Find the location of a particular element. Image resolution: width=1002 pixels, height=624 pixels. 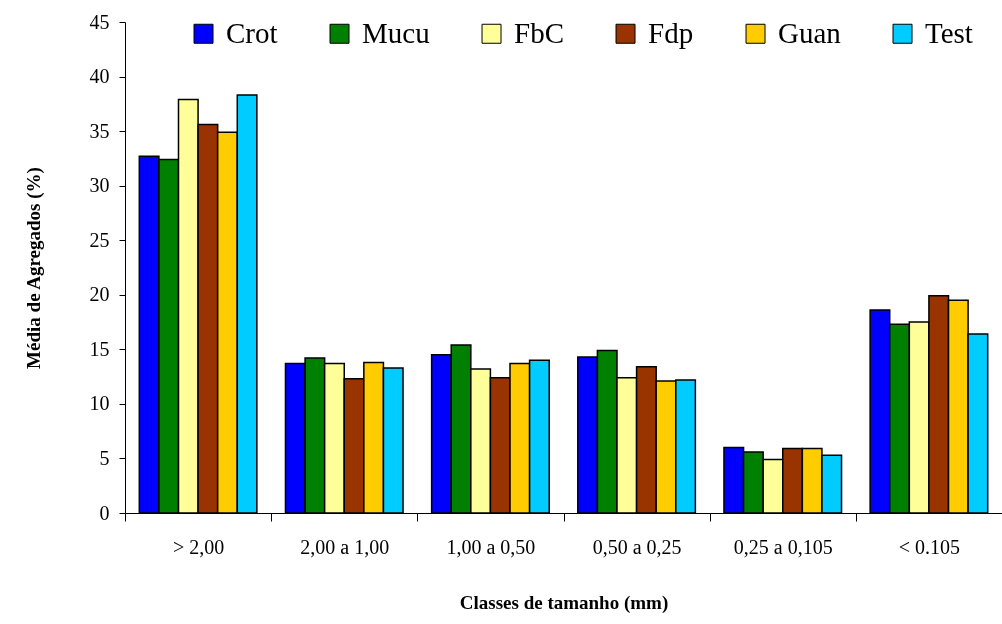

y-tick-label: 35 is located at coordinates (99, 130).